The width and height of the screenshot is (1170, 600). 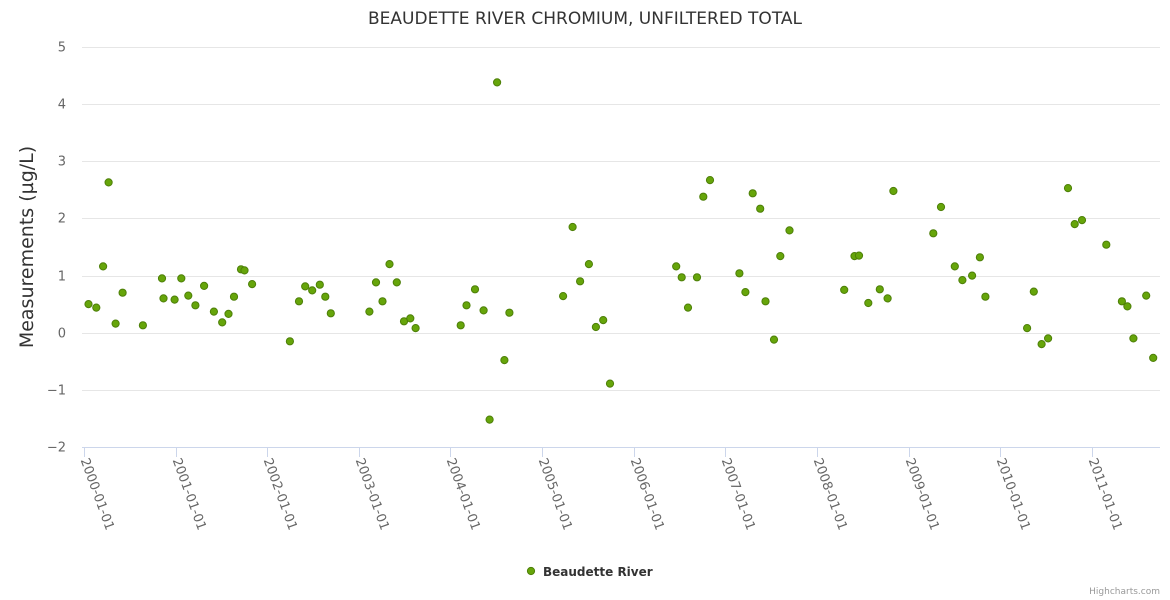 I want to click on y-tick-label: 2, so click(x=62, y=219).